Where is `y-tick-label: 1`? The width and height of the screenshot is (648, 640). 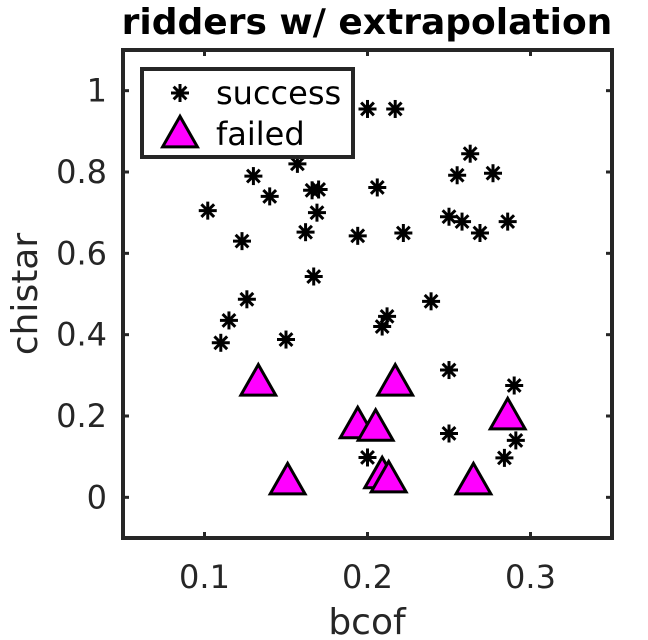
y-tick-label: 1 is located at coordinates (97, 91).